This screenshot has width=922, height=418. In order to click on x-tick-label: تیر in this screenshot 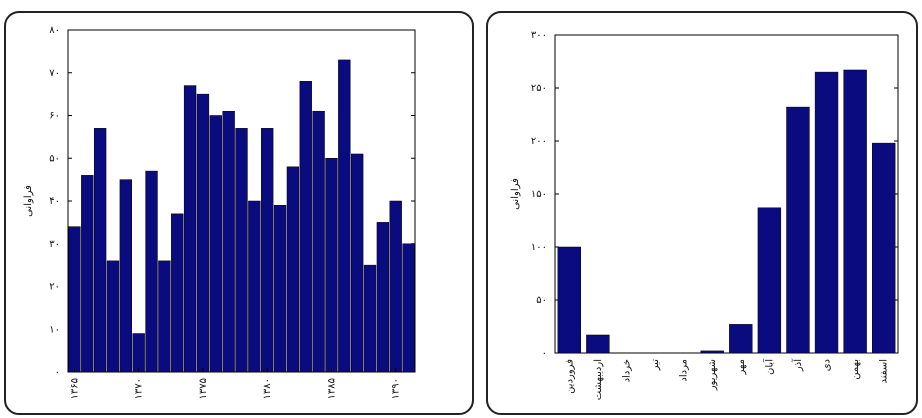, I will do `click(655, 365)`.